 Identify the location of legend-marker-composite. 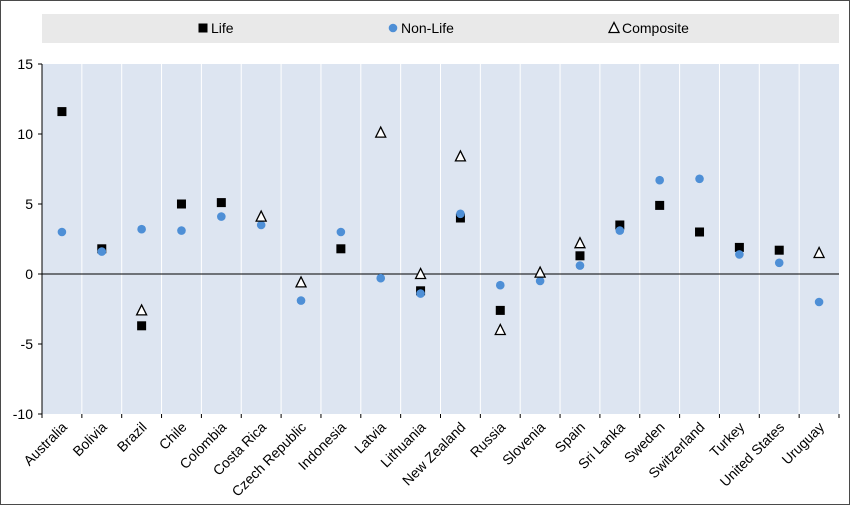
(614, 27).